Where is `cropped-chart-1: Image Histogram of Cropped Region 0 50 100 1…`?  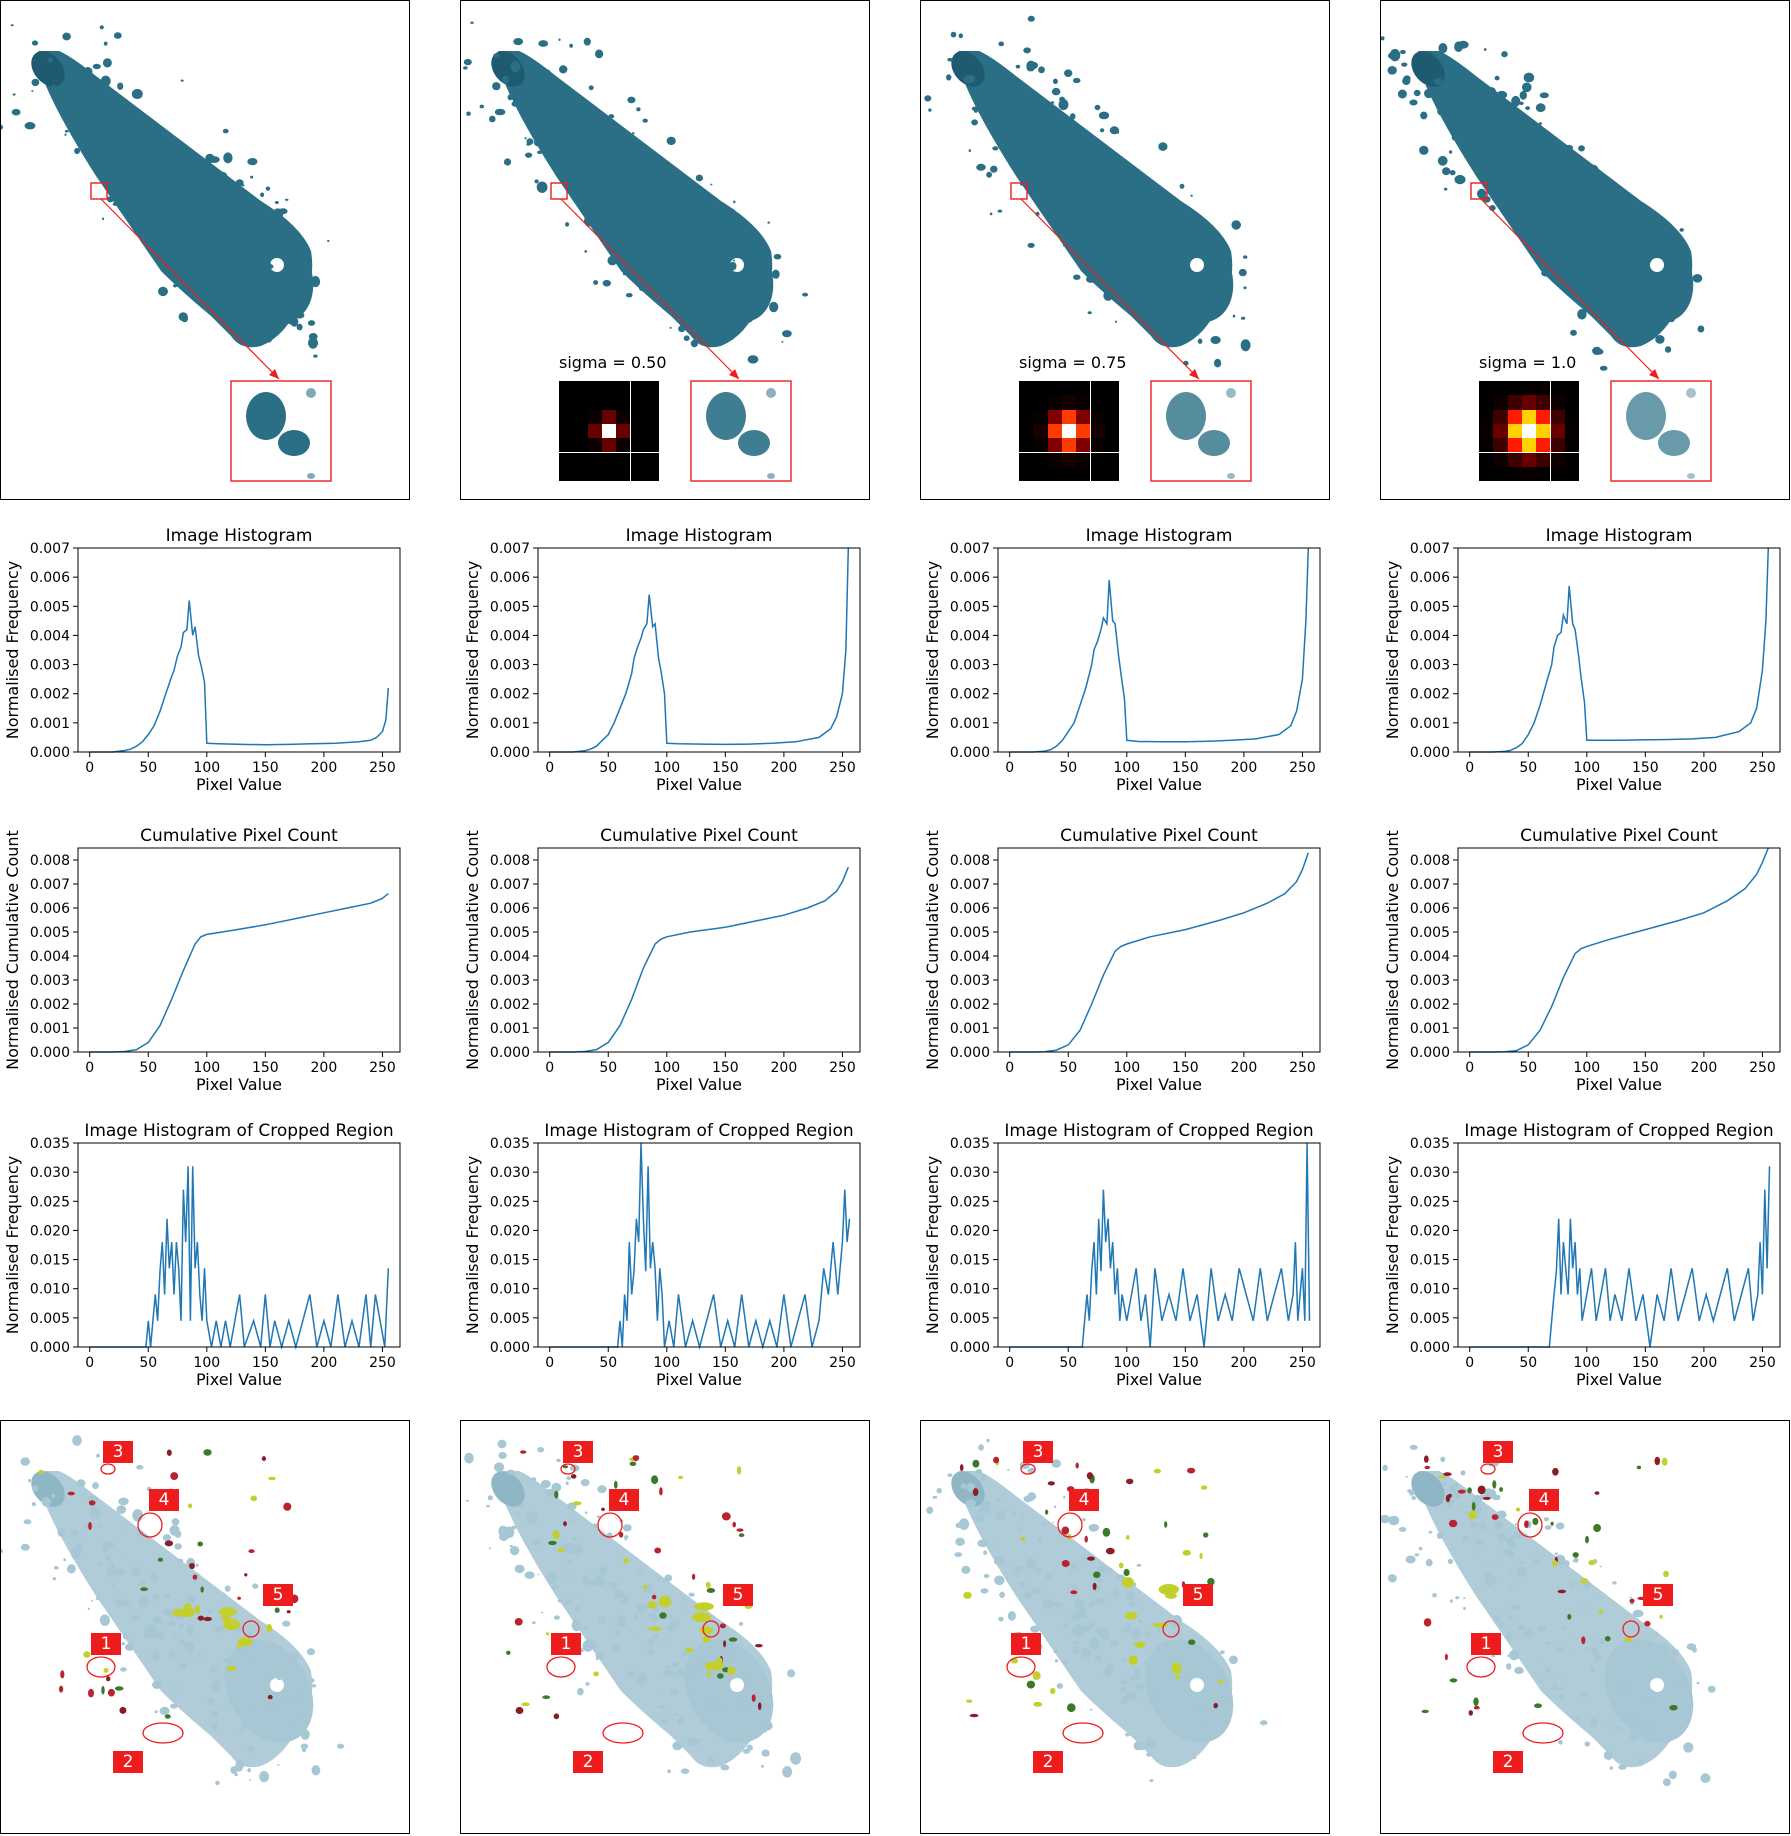
cropped-chart-1: Image Histogram of Cropped Region 0 50 100 1… is located at coordinates (215, 1255).